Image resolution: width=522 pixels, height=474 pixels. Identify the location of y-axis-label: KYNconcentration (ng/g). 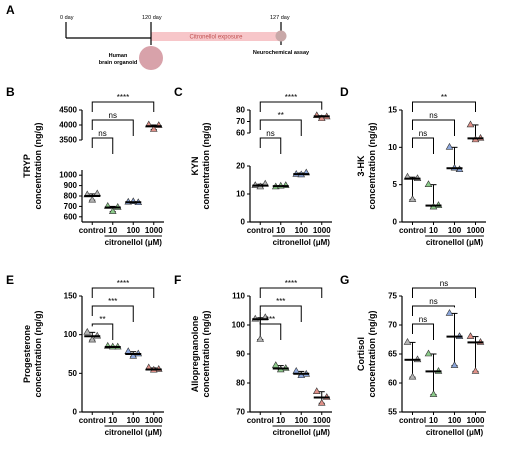
(200, 166).